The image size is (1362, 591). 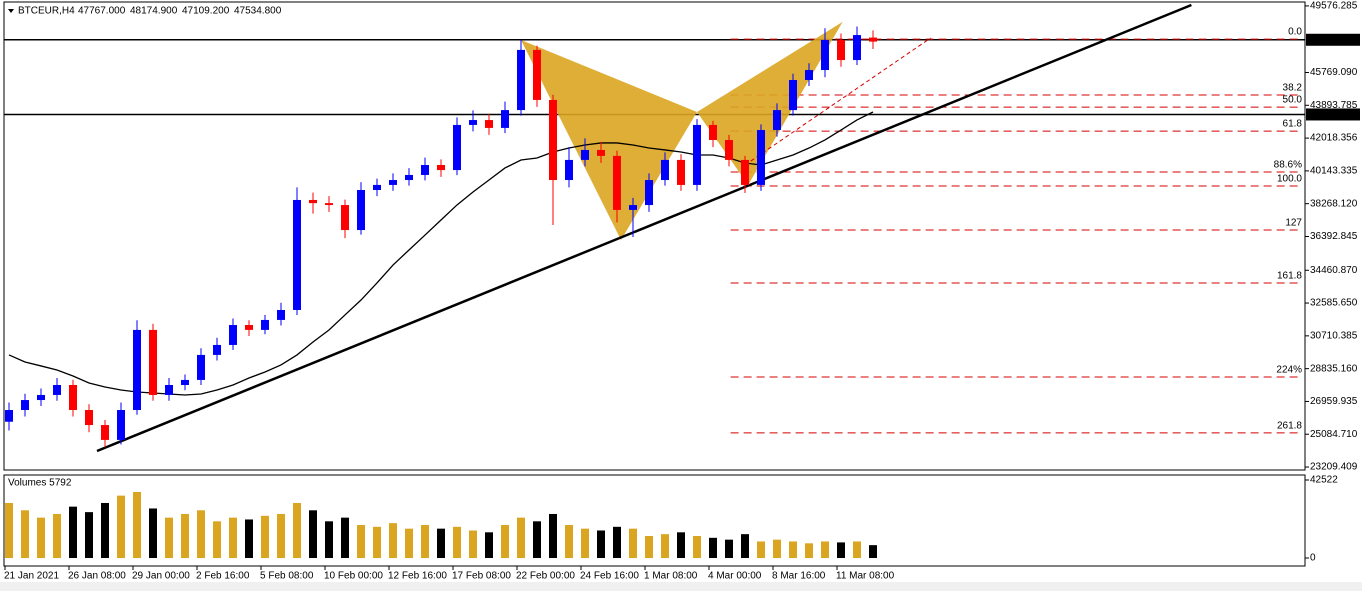 I want to click on y-tick-label: 40143.335, so click(x=1334, y=171).